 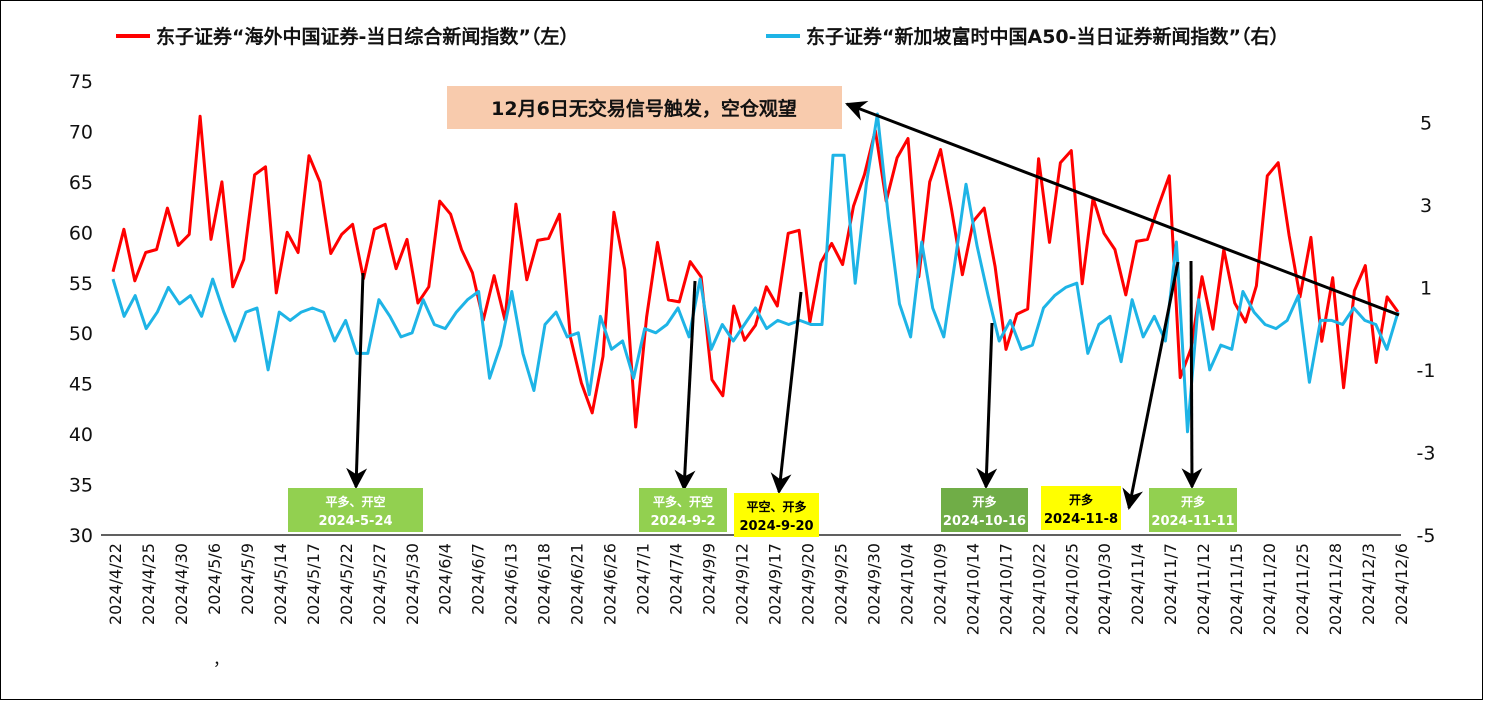 I want to click on x-tick-label: 2024/11/20, so click(x=1269, y=589).